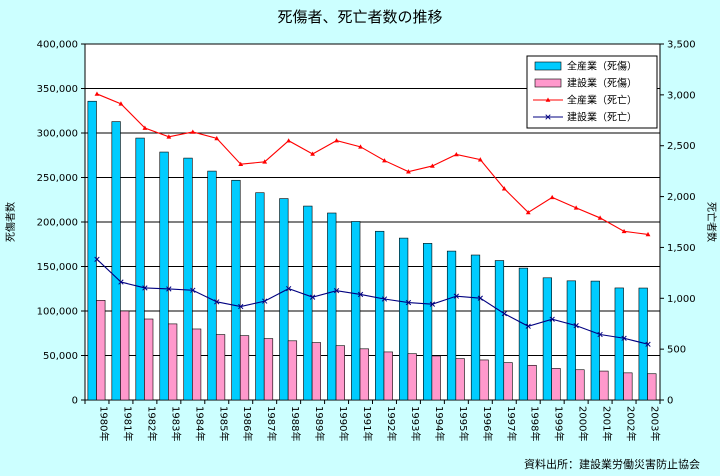 The height and width of the screenshot is (476, 720). Describe the element at coordinates (223, 423) in the screenshot. I see `x-tick-label: 1985年` at that location.